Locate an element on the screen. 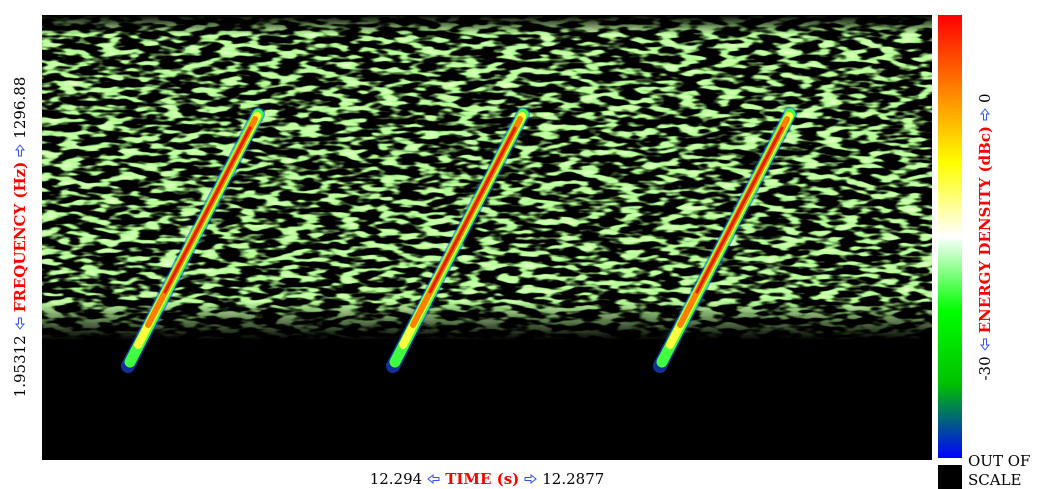  out-of-scale-label: OUT OF SCALE is located at coordinates (999, 470).